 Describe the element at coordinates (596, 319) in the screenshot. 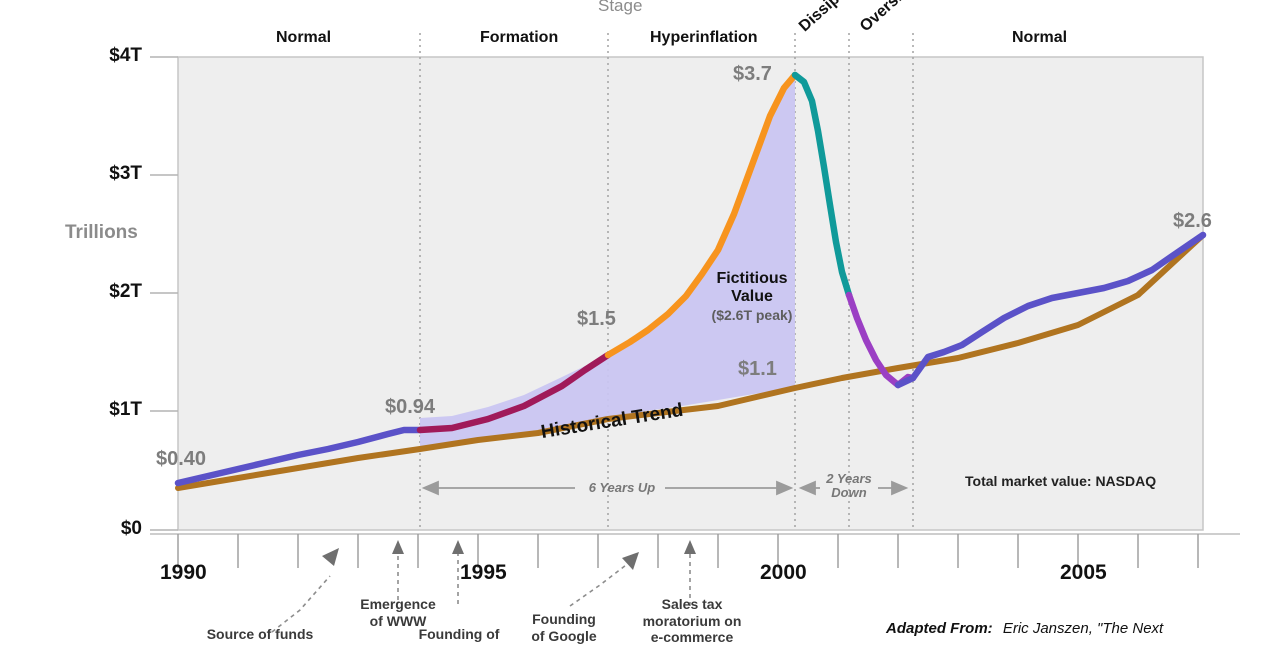

I see `value-label-hyper-start: $1.5` at that location.